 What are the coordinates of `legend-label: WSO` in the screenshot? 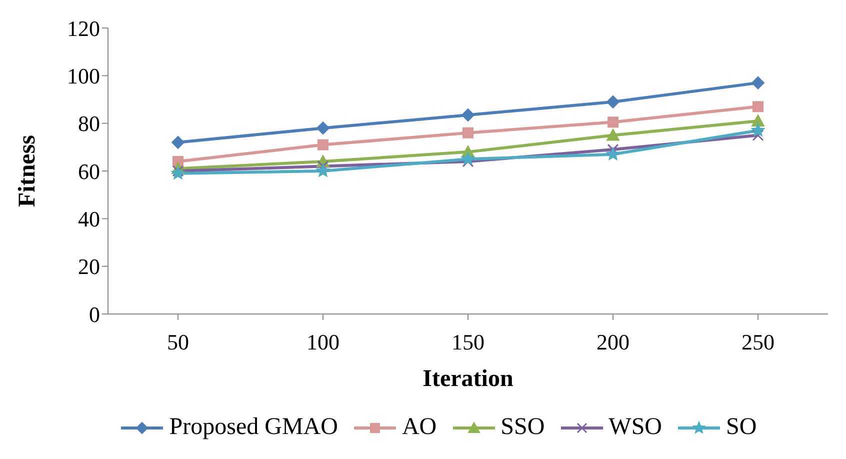 It's located at (635, 427).